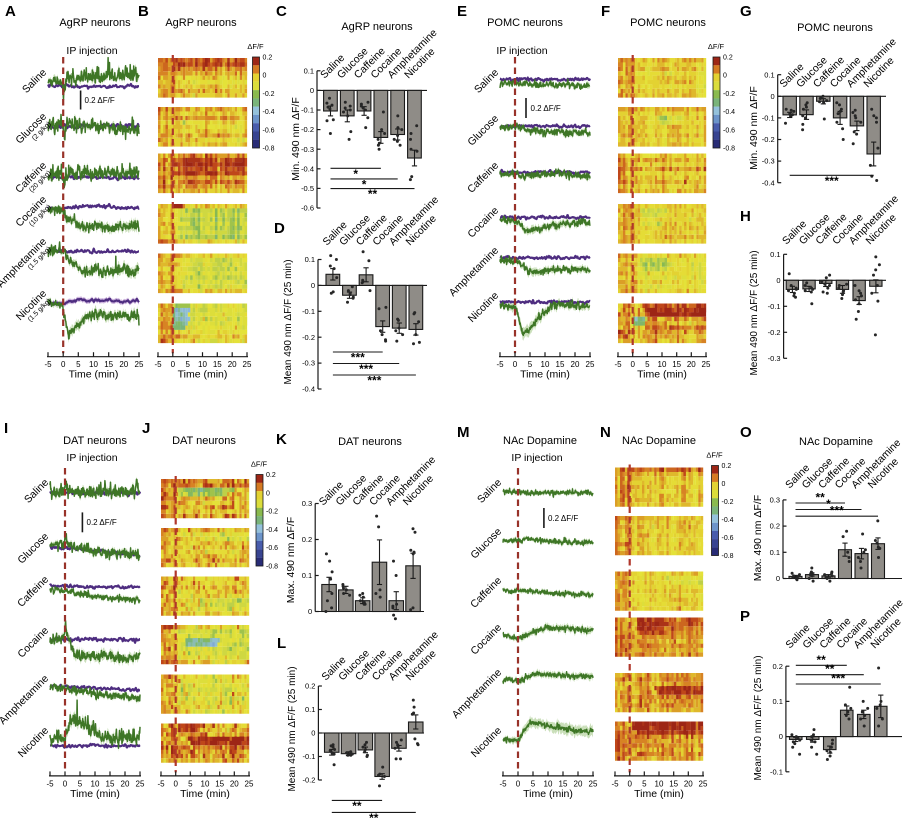  What do you see at coordinates (462, 11) in the screenshot?
I see `svg-text: E` at bounding box center [462, 11].